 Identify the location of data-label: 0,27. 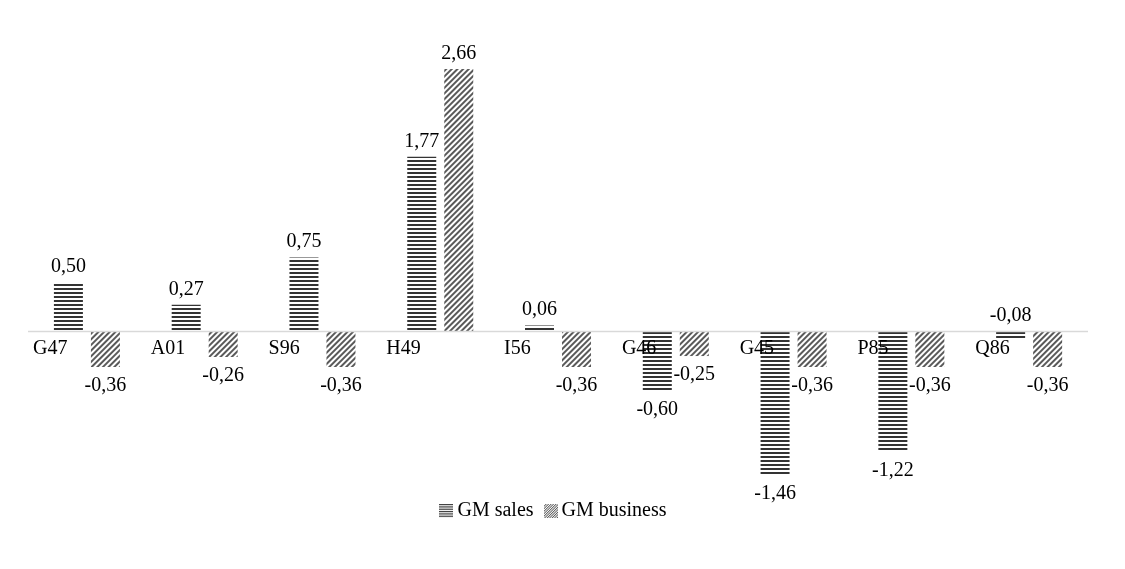
(186, 287).